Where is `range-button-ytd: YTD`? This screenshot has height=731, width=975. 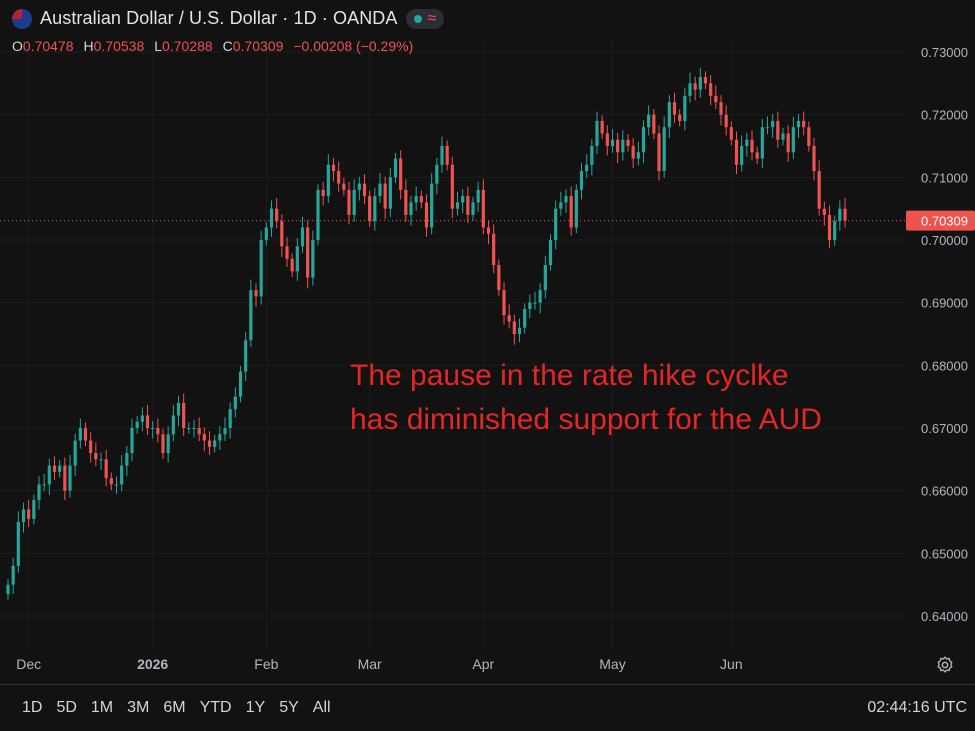
range-button-ytd: YTD is located at coordinates (215, 707).